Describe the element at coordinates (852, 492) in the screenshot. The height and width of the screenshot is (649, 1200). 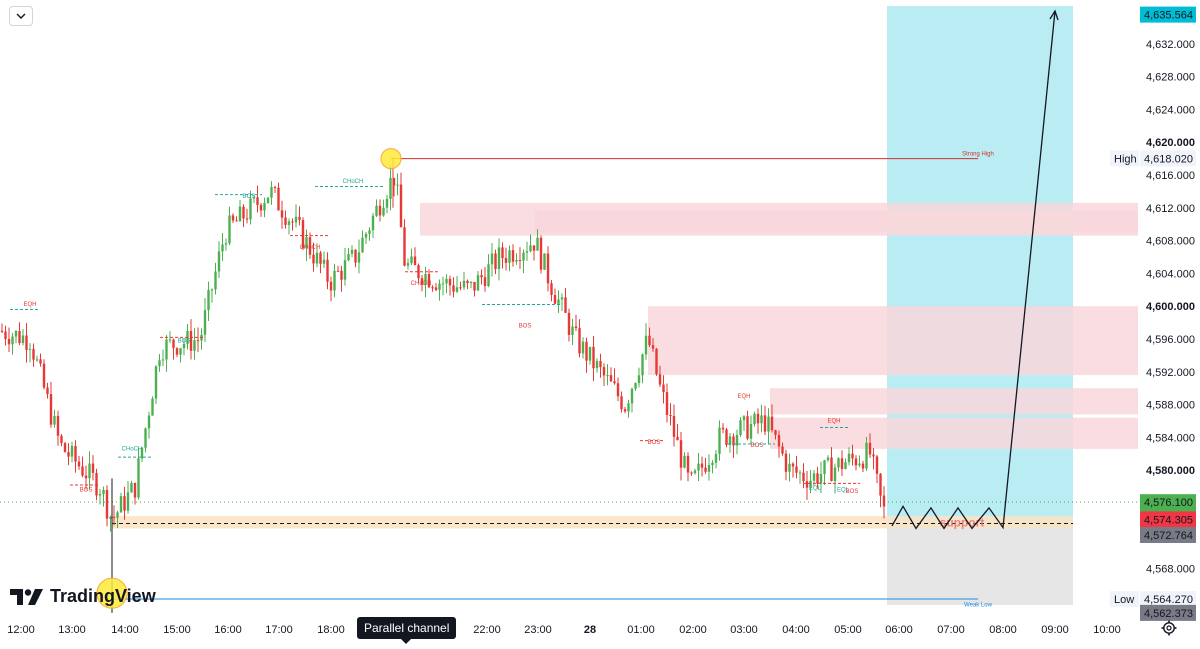
I see `structure-label-15: BOS` at that location.